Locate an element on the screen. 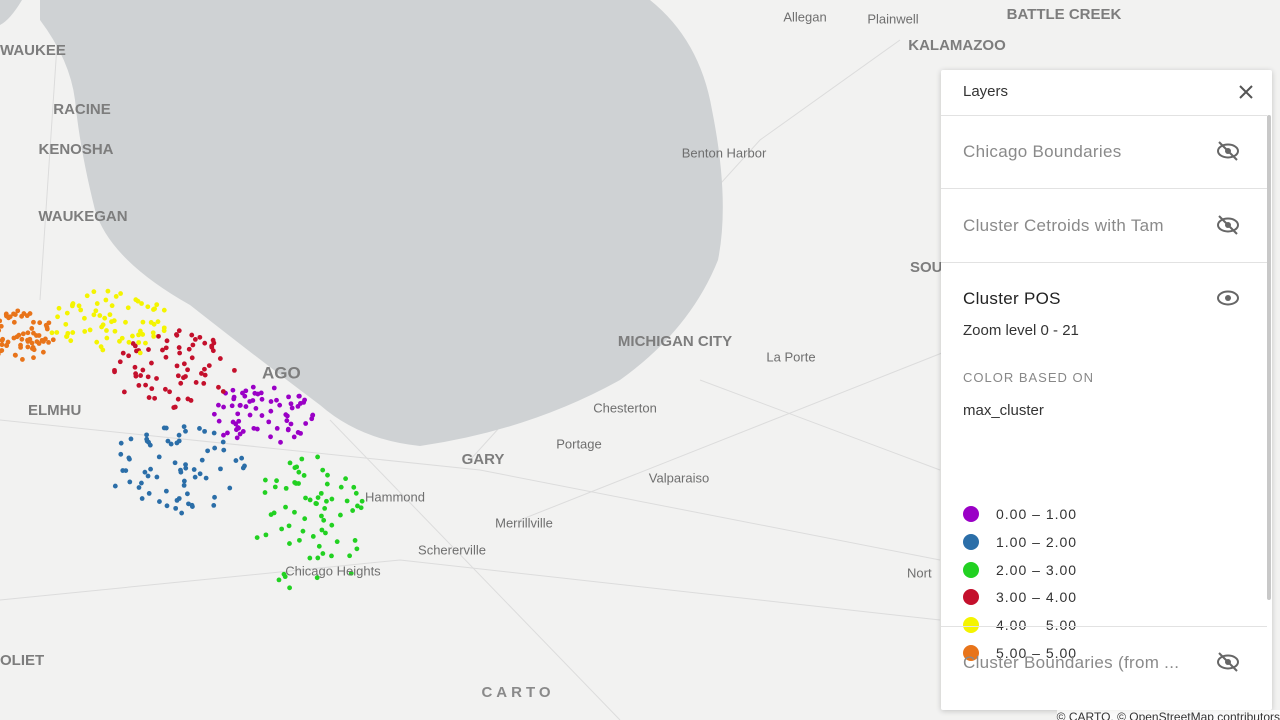 Image resolution: width=1280 pixels, height=720 pixels. place-label: Portage is located at coordinates (579, 443).